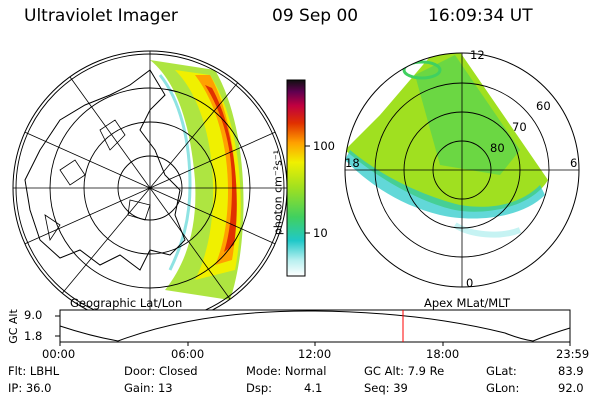  What do you see at coordinates (352, 163) in the screenshot?
I see `mlt-label-18: 18` at bounding box center [352, 163].